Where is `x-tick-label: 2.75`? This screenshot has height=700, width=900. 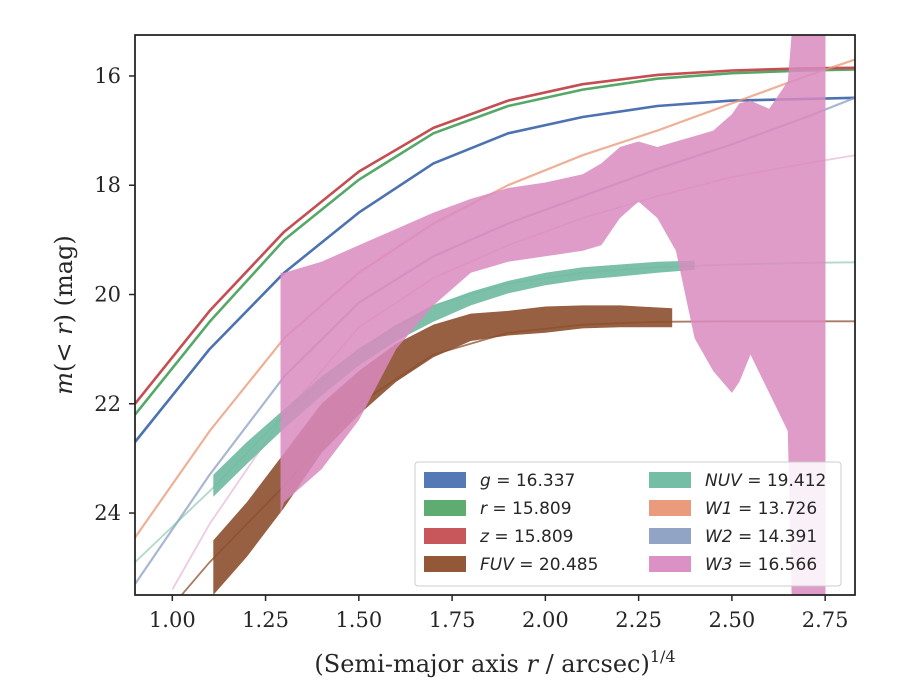
x-tick-label: 2.75 is located at coordinates (825, 620).